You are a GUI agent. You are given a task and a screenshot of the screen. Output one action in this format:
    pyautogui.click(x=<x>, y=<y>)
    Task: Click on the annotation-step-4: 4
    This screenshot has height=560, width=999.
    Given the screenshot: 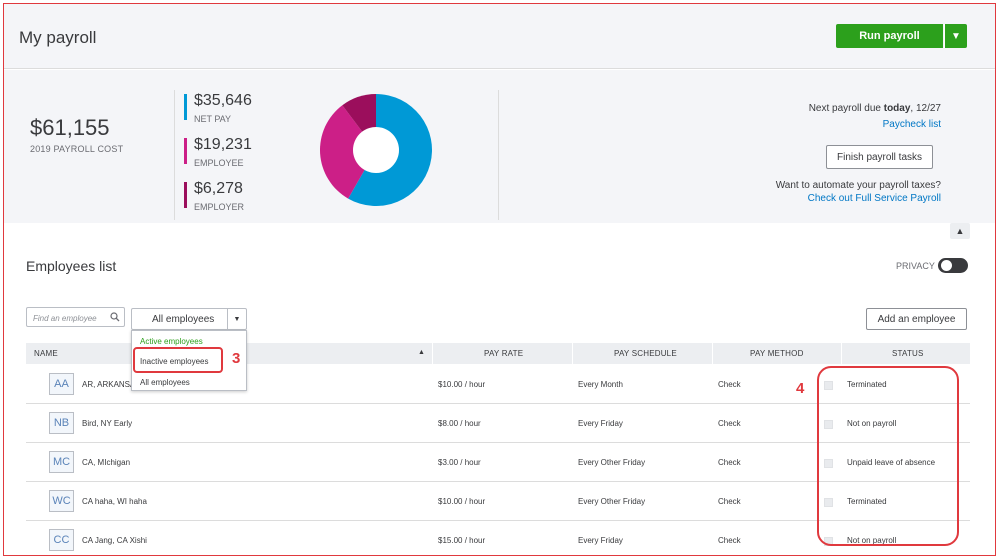 What is the action you would take?
    pyautogui.click(x=800, y=388)
    